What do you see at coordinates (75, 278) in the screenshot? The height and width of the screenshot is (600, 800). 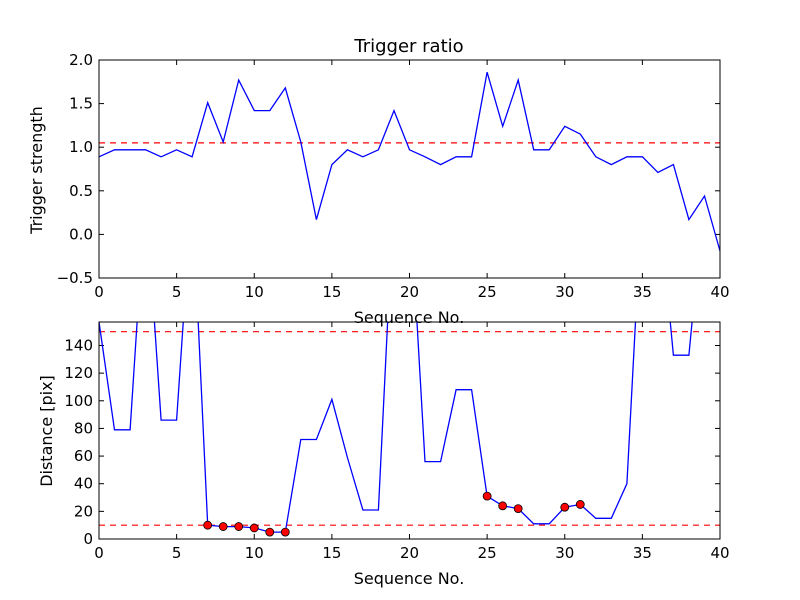 I see `y-tick-label: −0.5` at bounding box center [75, 278].